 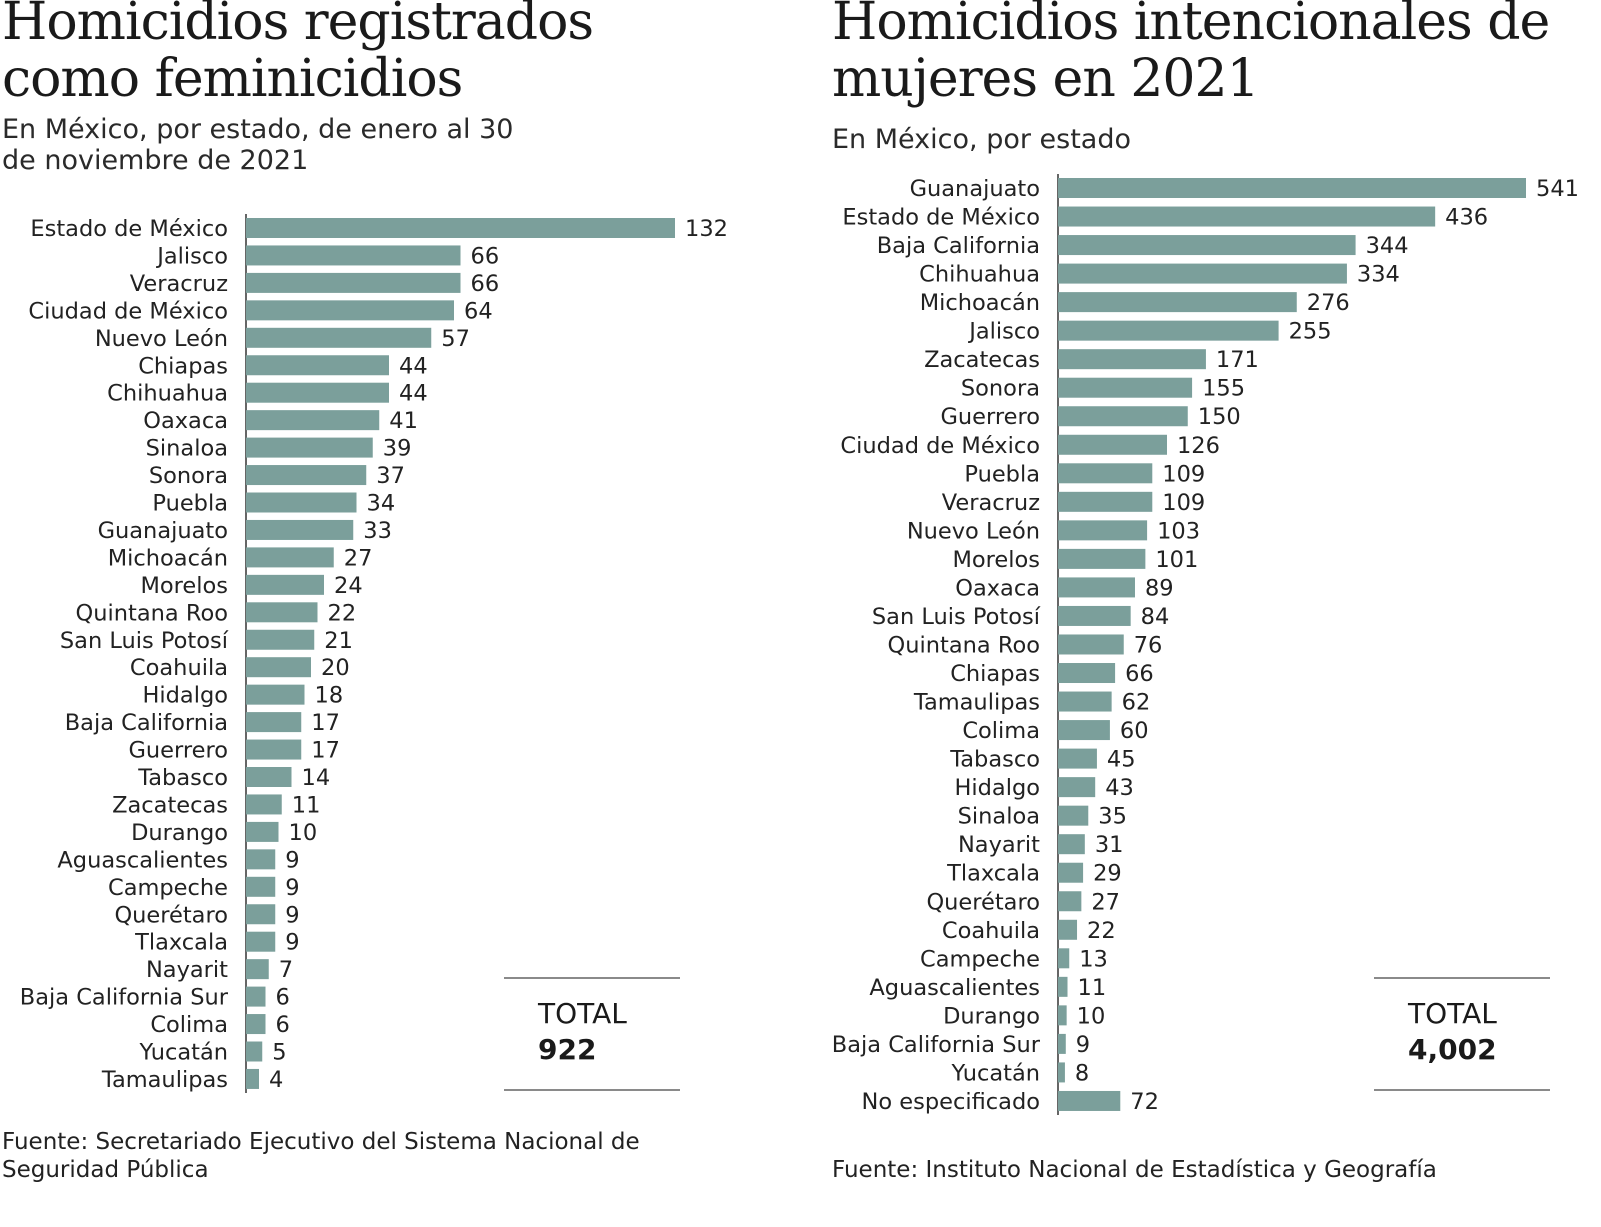 I want to click on left-category-label: San Luis Potosí, so click(x=144, y=641).